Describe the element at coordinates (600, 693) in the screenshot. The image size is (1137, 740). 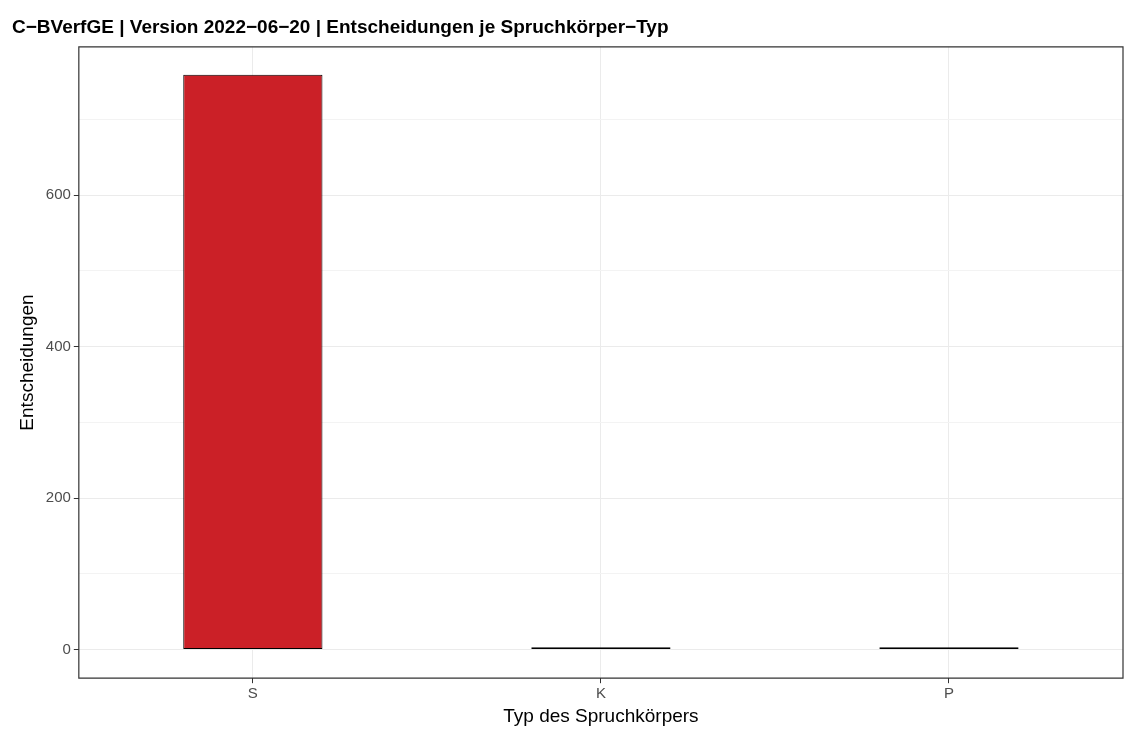
I see `x-tick-label: K` at that location.